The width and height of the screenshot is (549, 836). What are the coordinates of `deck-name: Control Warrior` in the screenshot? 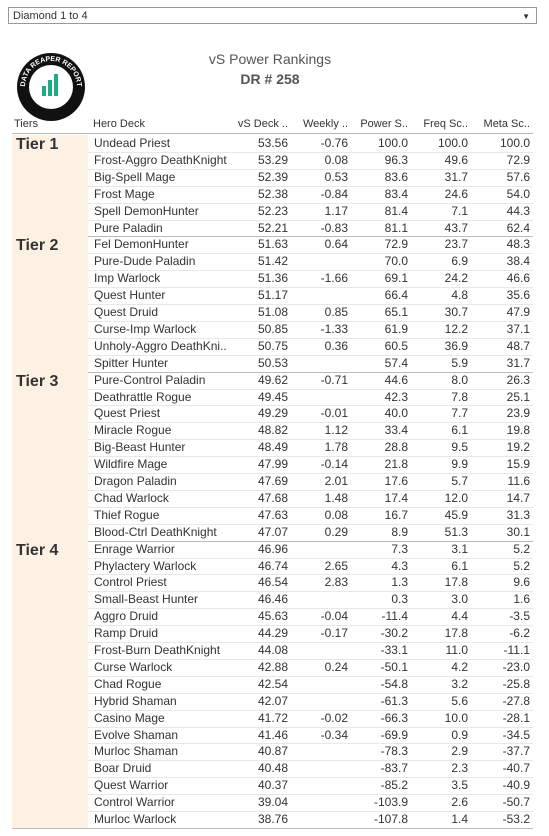 It's located at (134, 802).